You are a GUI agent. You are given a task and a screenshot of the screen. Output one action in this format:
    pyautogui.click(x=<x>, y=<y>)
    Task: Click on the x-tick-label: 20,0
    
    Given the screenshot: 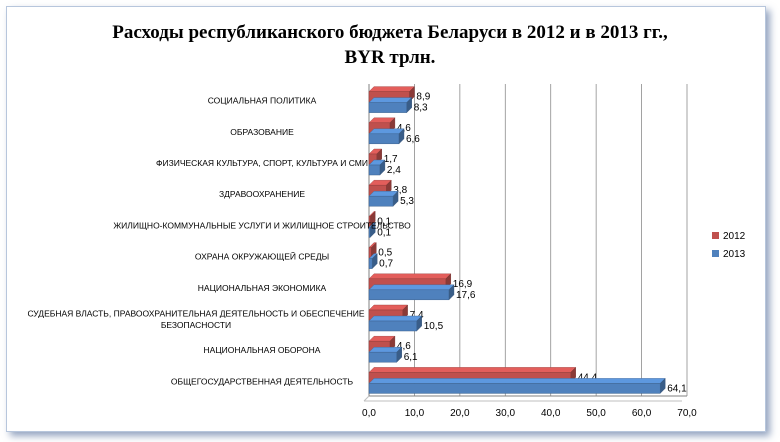 What is the action you would take?
    pyautogui.click(x=460, y=413)
    